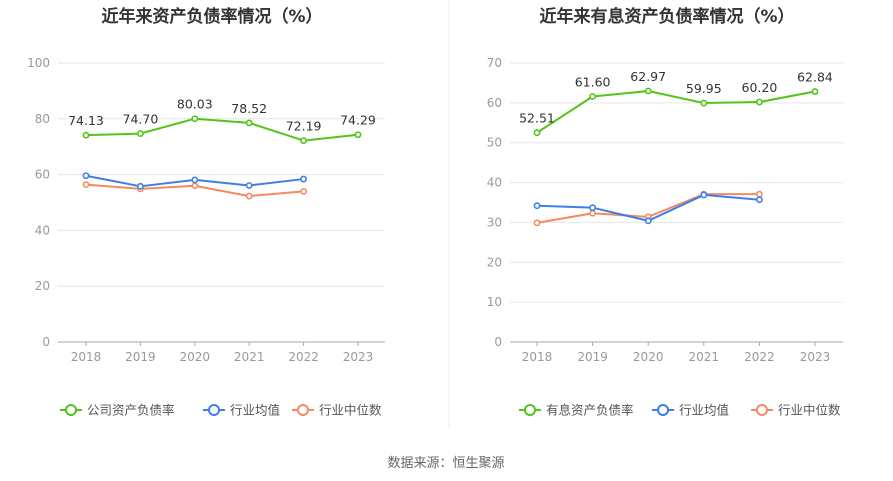  What do you see at coordinates (494, 302) in the screenshot?
I see `y-tick-label: 10` at bounding box center [494, 302].